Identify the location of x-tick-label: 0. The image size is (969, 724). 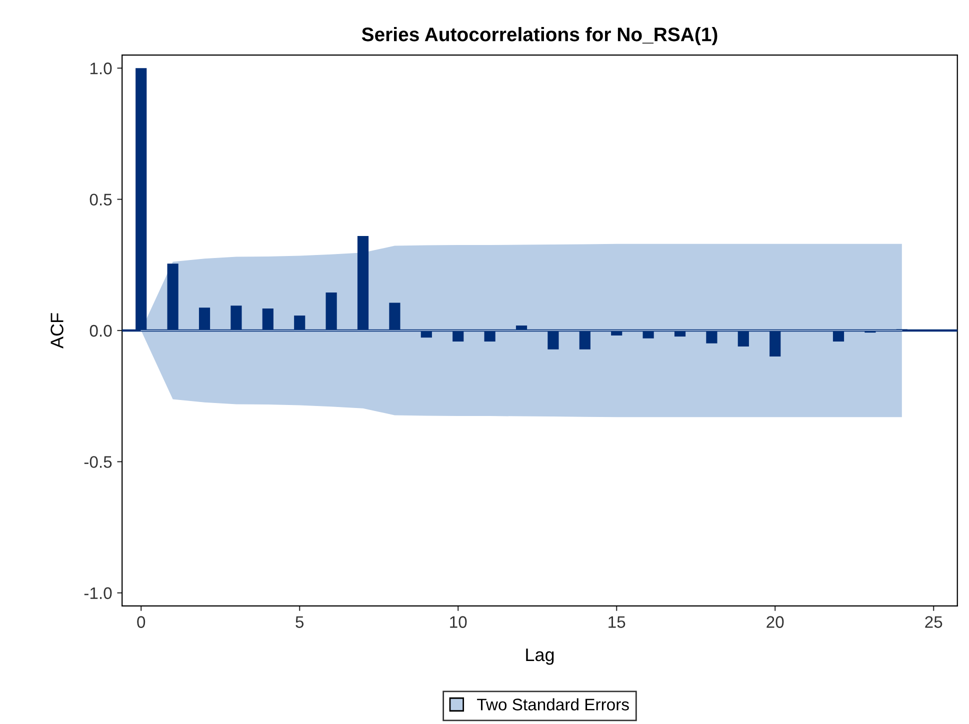
(141, 622).